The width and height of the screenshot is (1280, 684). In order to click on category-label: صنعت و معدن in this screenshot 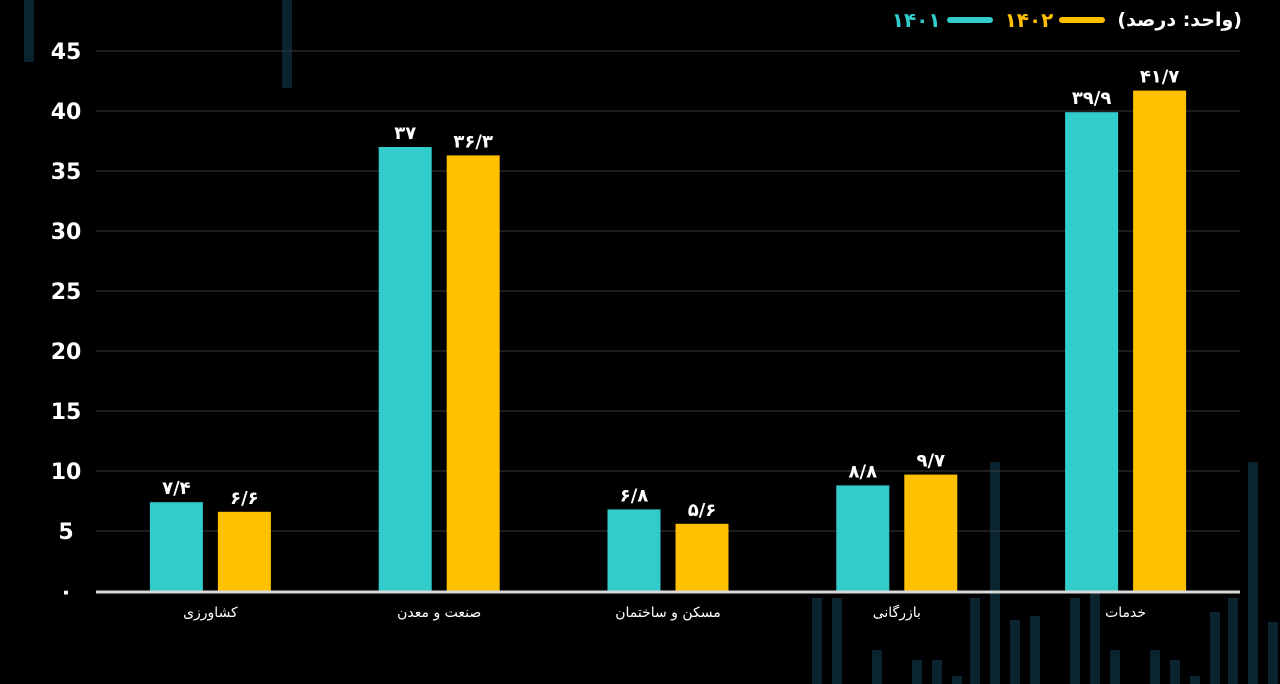, I will do `click(439, 613)`.